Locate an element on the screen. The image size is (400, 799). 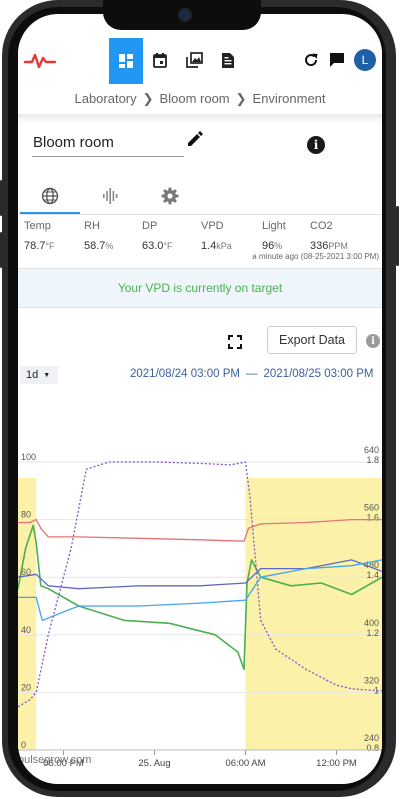
reading-value: 63.0°F is located at coordinates (157, 246).